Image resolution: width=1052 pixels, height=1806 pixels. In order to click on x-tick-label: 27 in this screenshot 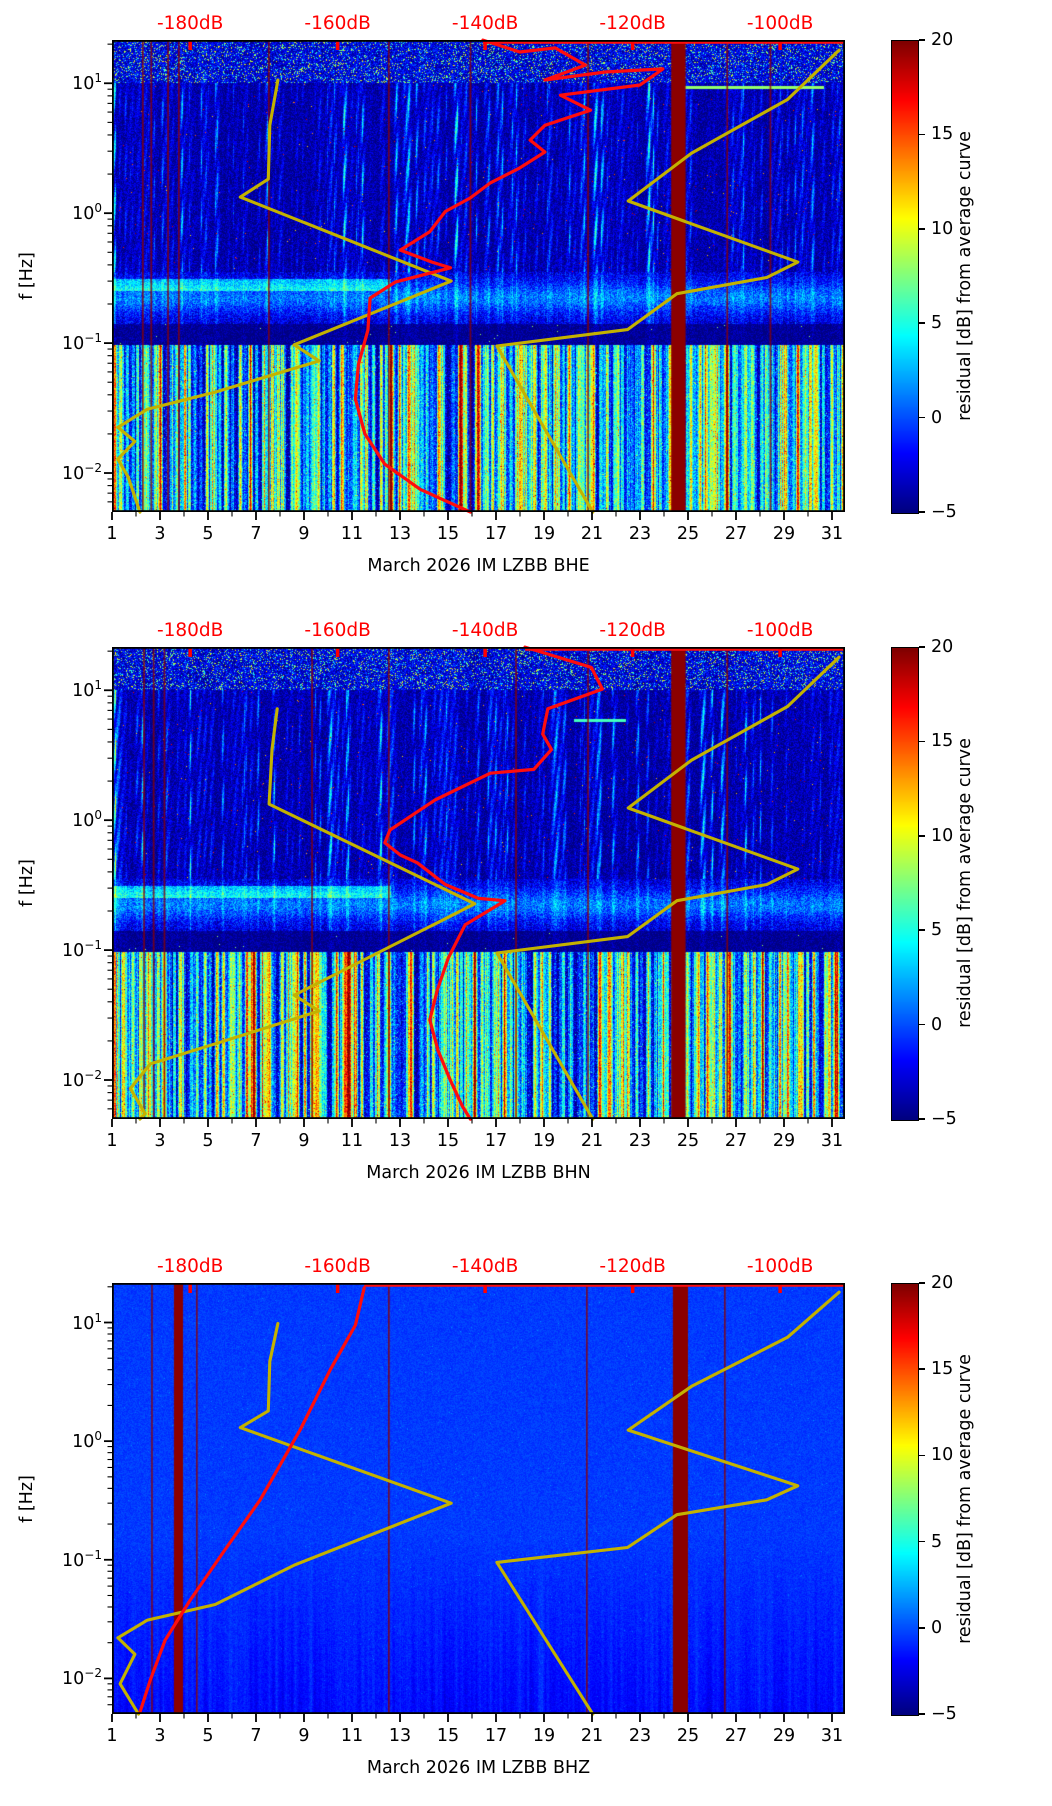, I will do `click(736, 534)`.